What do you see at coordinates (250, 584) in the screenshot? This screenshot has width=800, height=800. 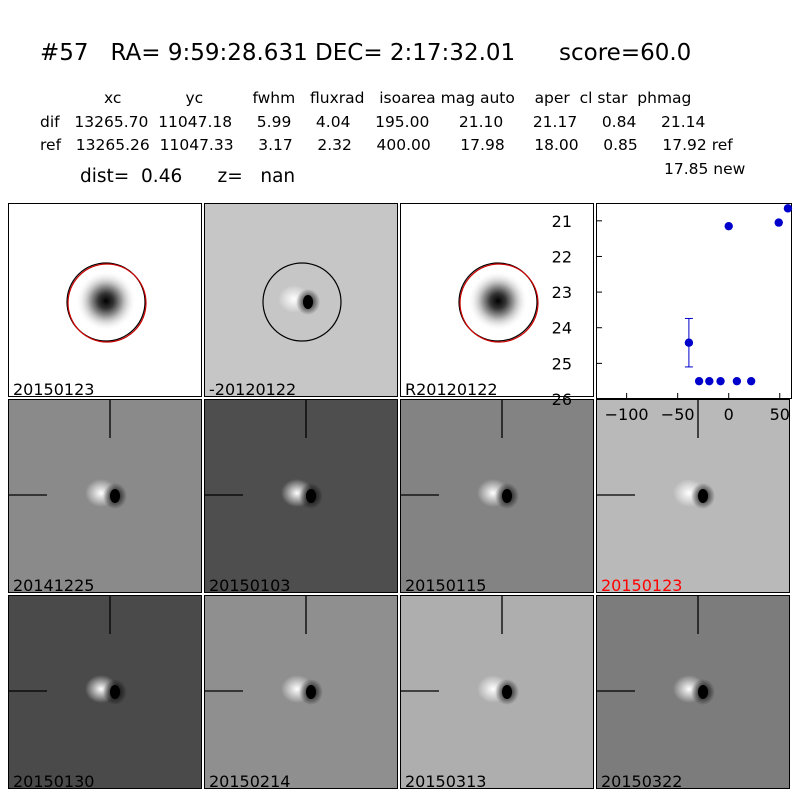 I see `stamp-date-label: 20150103` at bounding box center [250, 584].